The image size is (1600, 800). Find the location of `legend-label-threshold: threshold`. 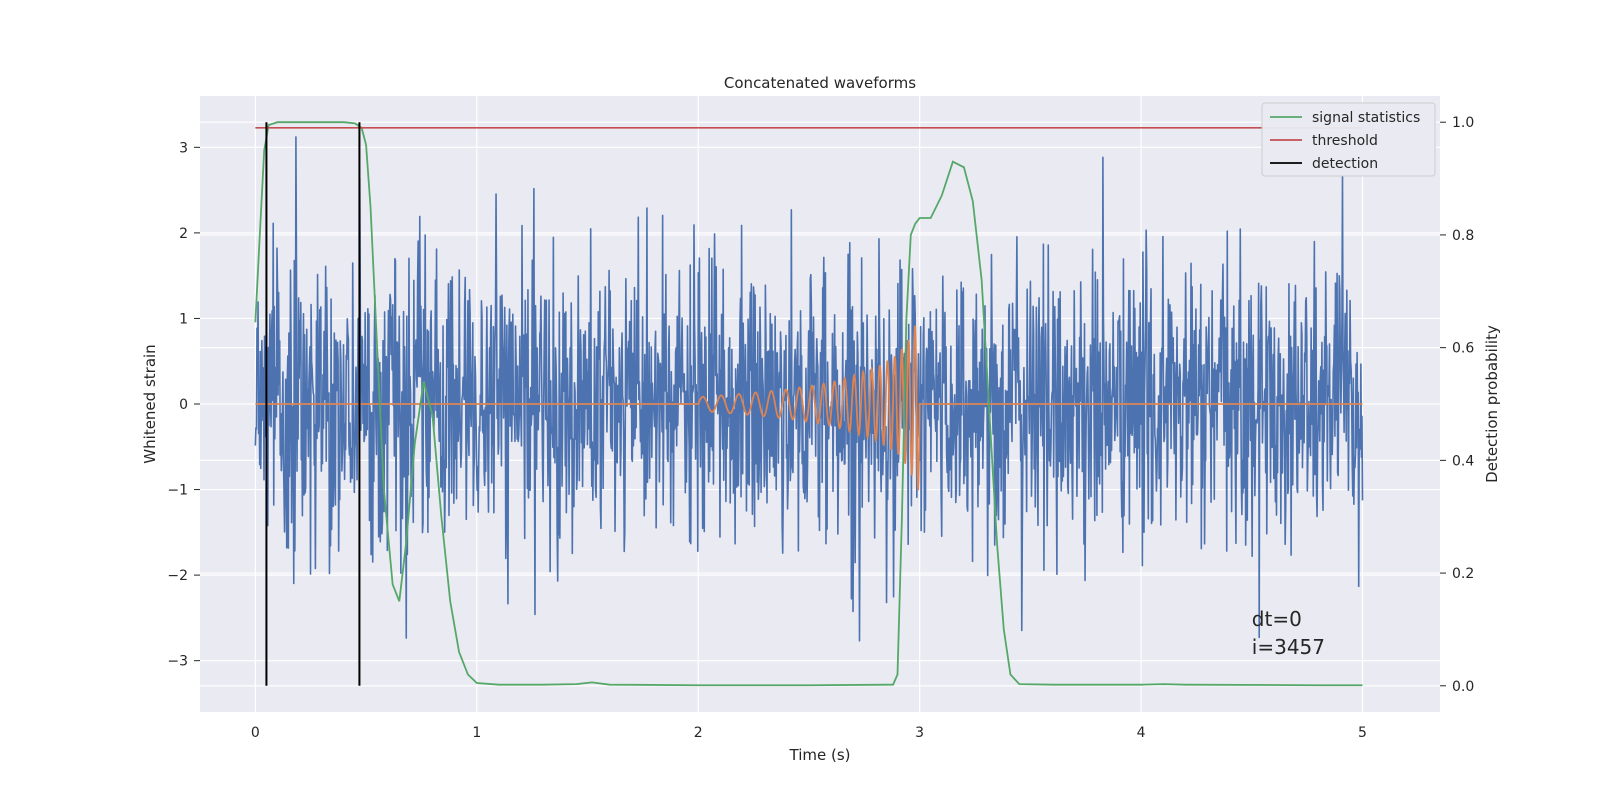

legend-label-threshold: threshold is located at coordinates (1345, 141).